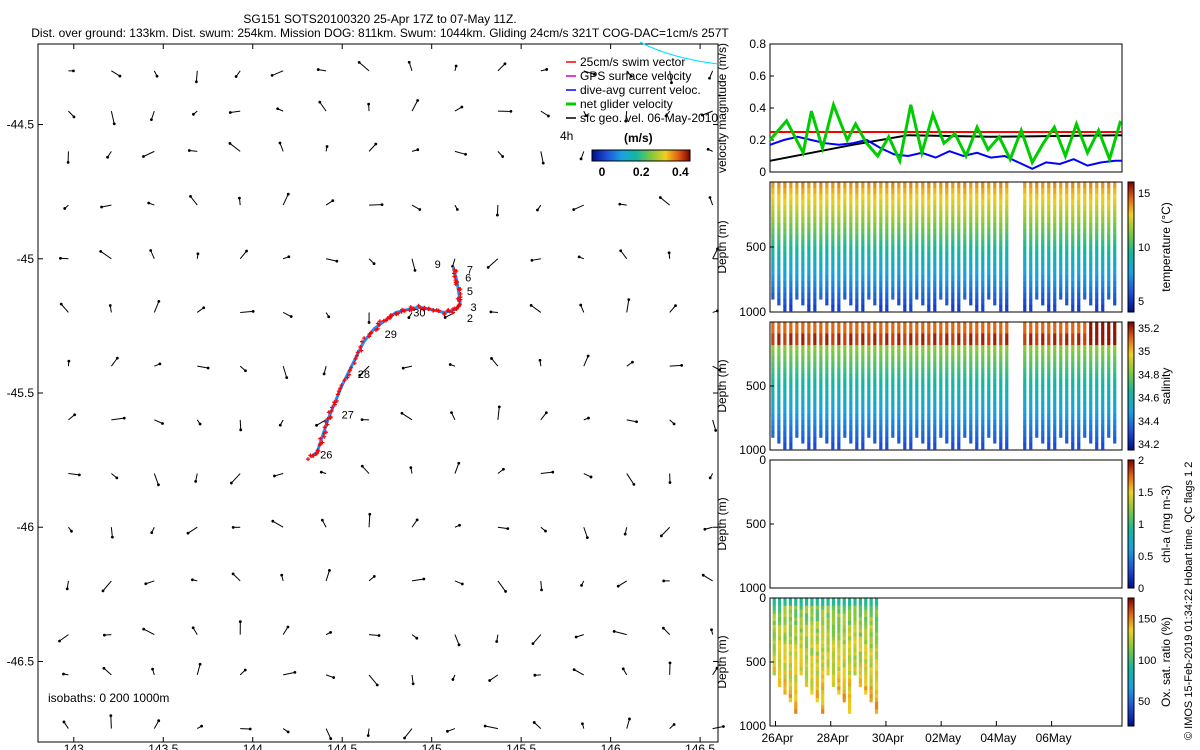 This screenshot has width=1200, height=750. Describe the element at coordinates (945, 152) in the screenshot. I see `velocity-series-line` at that location.